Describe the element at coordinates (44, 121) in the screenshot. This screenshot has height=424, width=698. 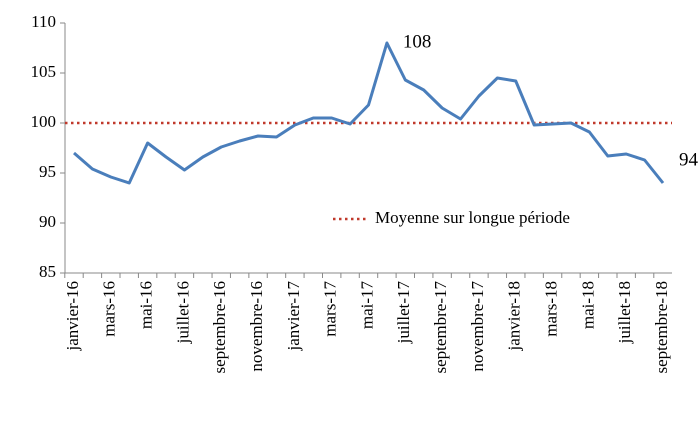
I see `y-tick-label: 100` at that location.